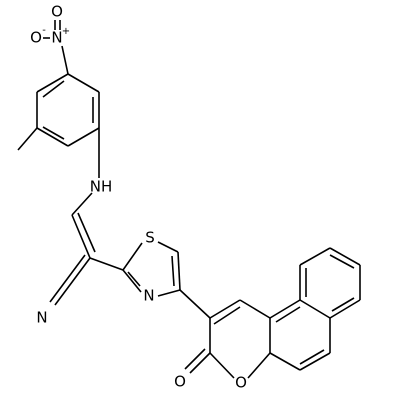 The image size is (394, 408). I want to click on atom-charge: +, so click(66, 31).